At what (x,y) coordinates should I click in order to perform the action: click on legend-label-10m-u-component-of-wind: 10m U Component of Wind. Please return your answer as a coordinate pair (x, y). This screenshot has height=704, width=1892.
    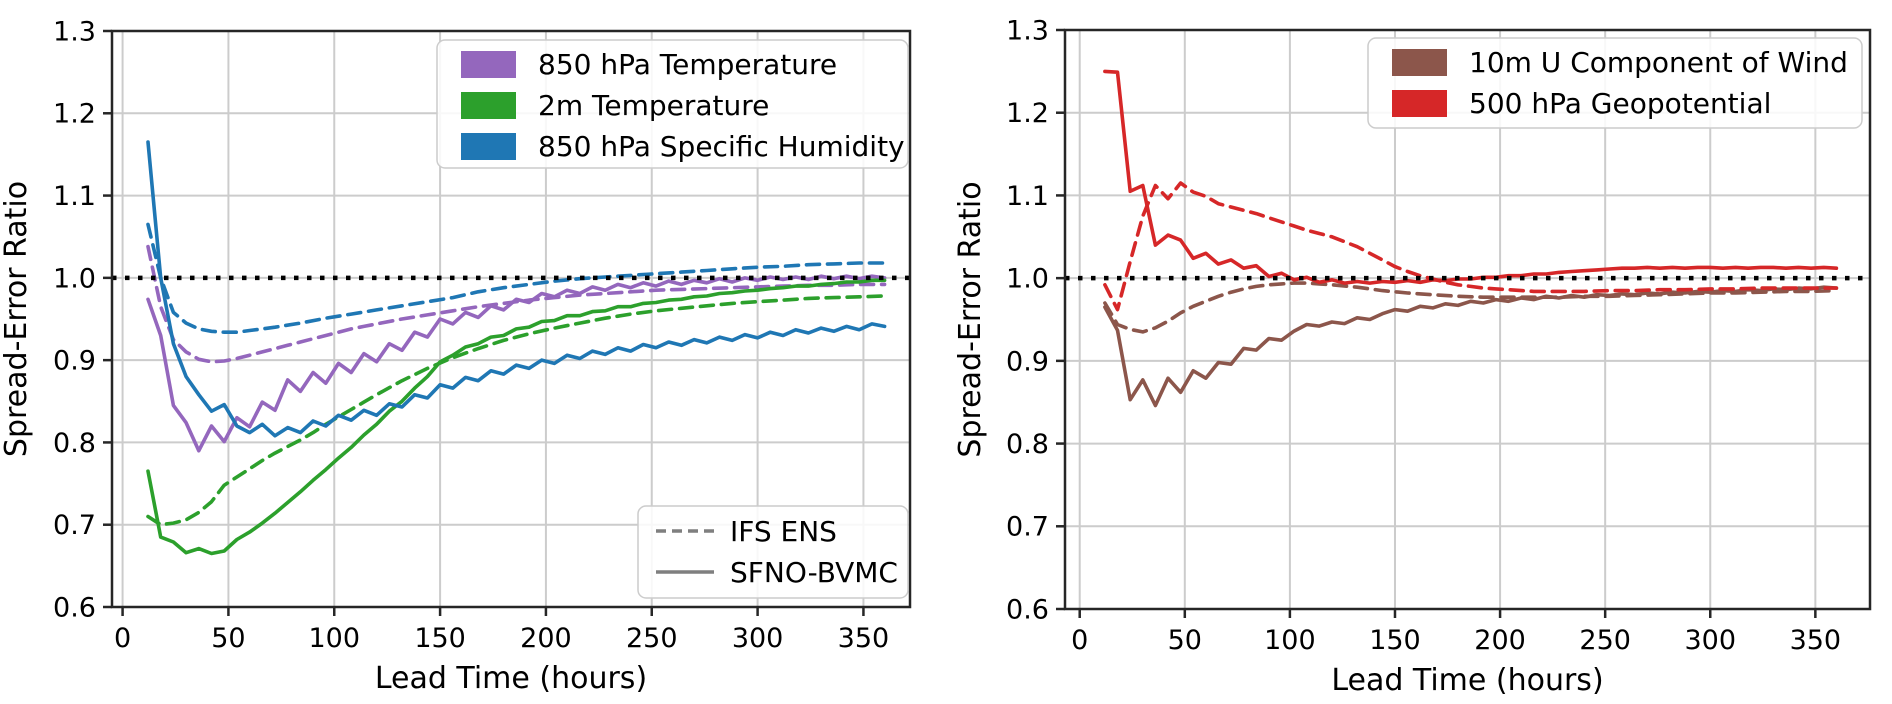
    Looking at the image, I should click on (1658, 62).